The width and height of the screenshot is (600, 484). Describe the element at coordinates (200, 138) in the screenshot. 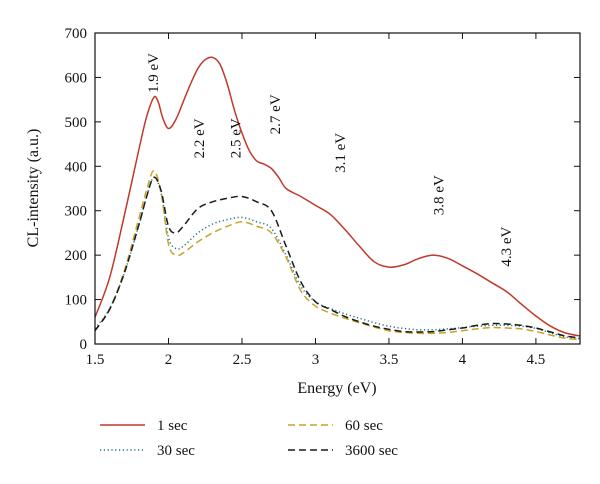

I see `peak-annotation: 2.2 eV` at that location.